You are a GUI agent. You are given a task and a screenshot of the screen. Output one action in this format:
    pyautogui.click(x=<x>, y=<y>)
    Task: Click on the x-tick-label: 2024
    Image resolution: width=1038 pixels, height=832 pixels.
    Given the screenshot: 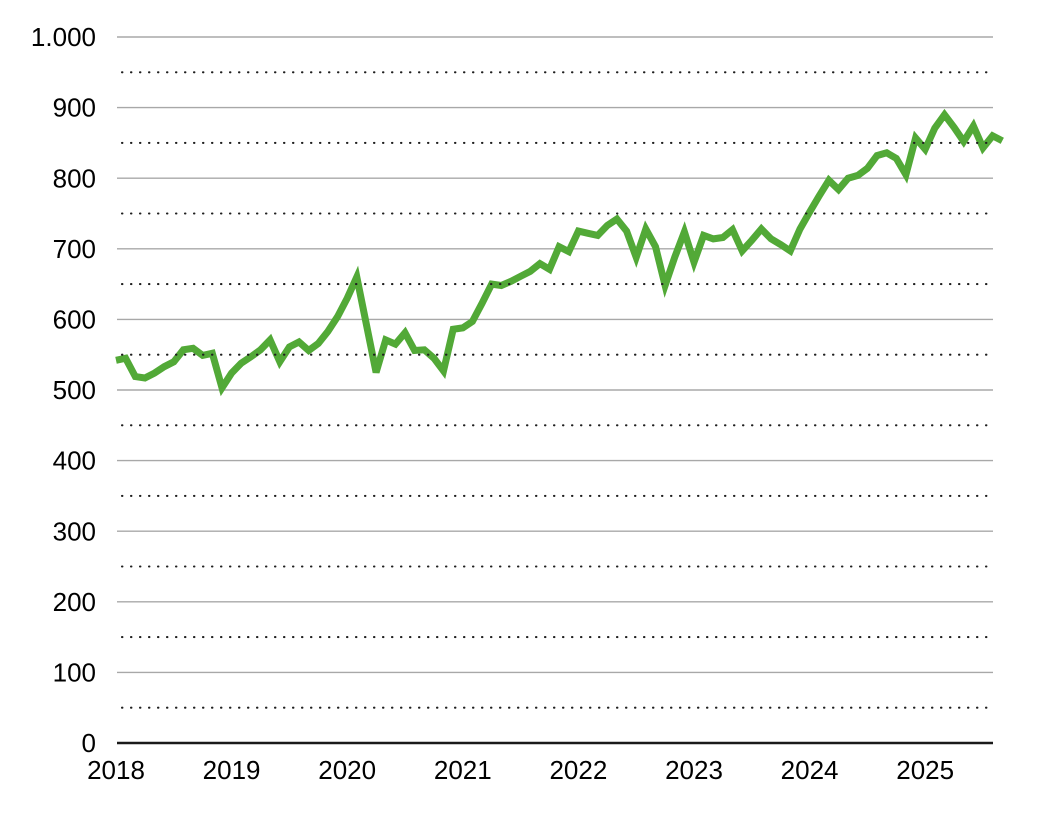 What is the action you would take?
    pyautogui.click(x=810, y=770)
    